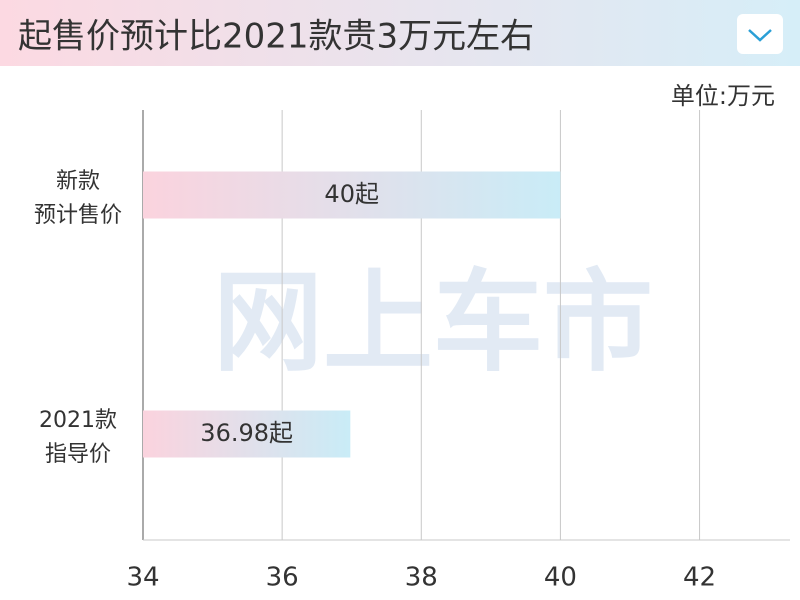 The height and width of the screenshot is (600, 800). Describe the element at coordinates (699, 578) in the screenshot. I see `x-tick-label: 42` at that location.